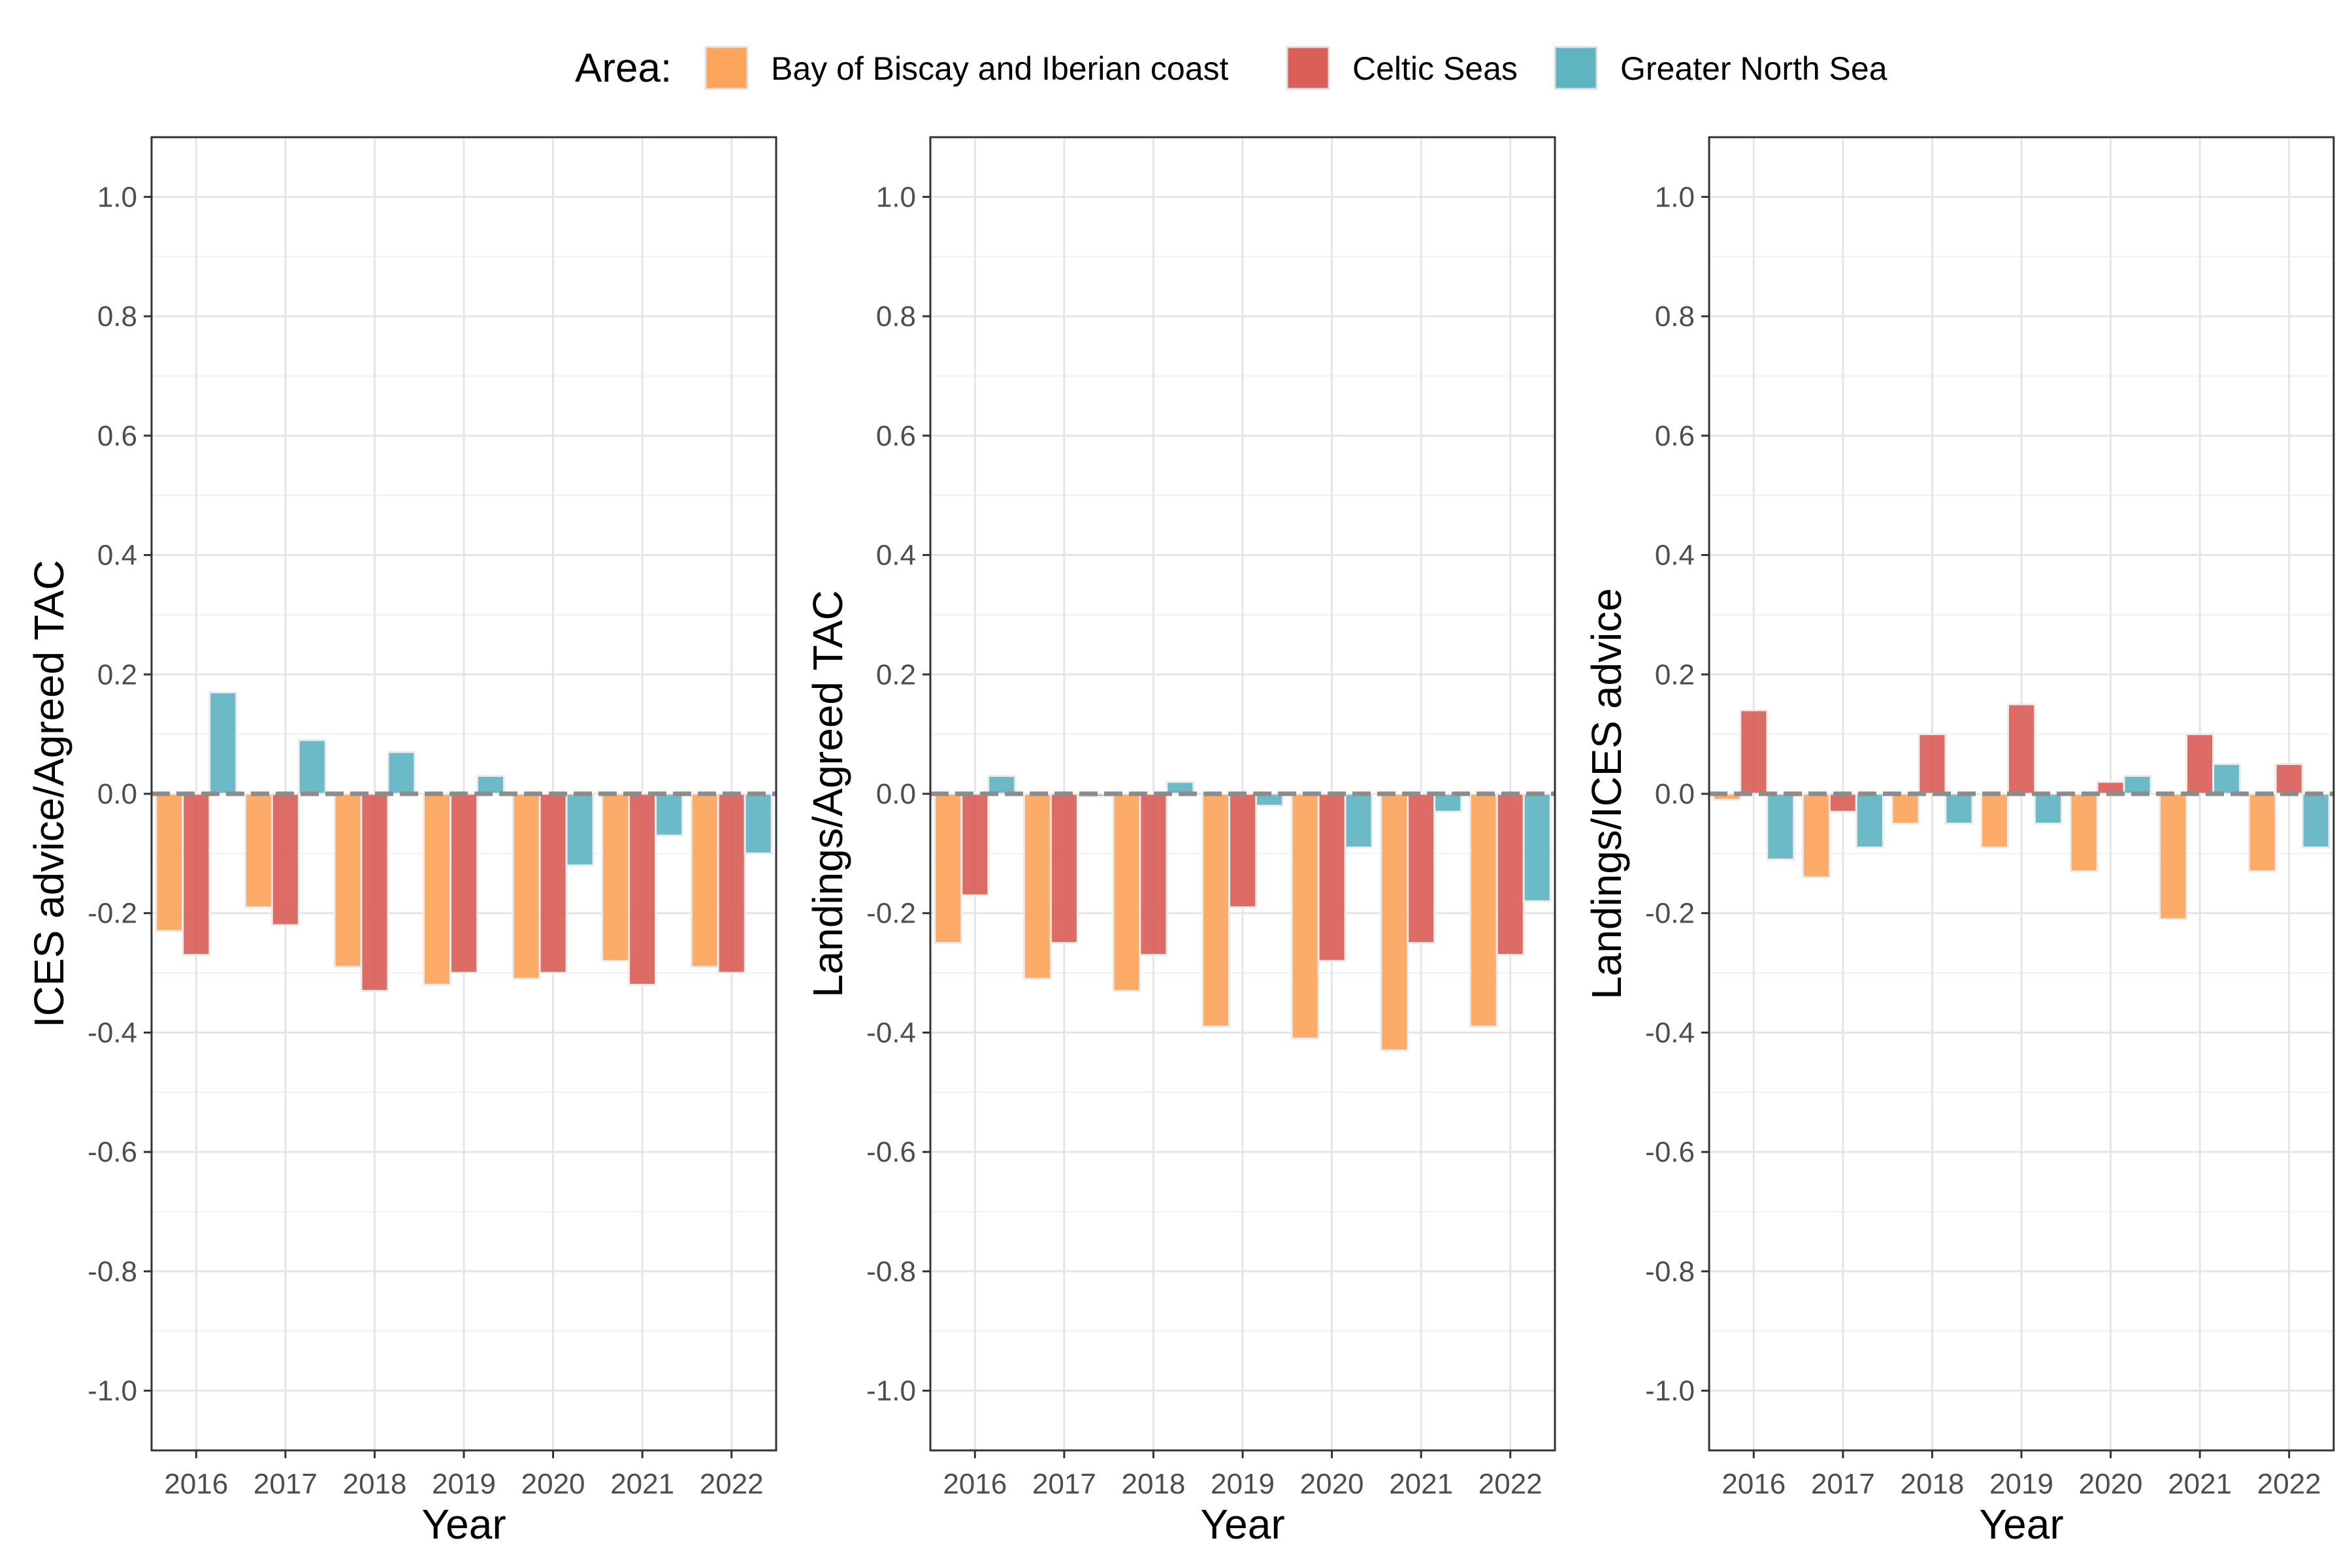  What do you see at coordinates (1576, 68) in the screenshot?
I see `legend-swatch-greater-north-sea` at bounding box center [1576, 68].